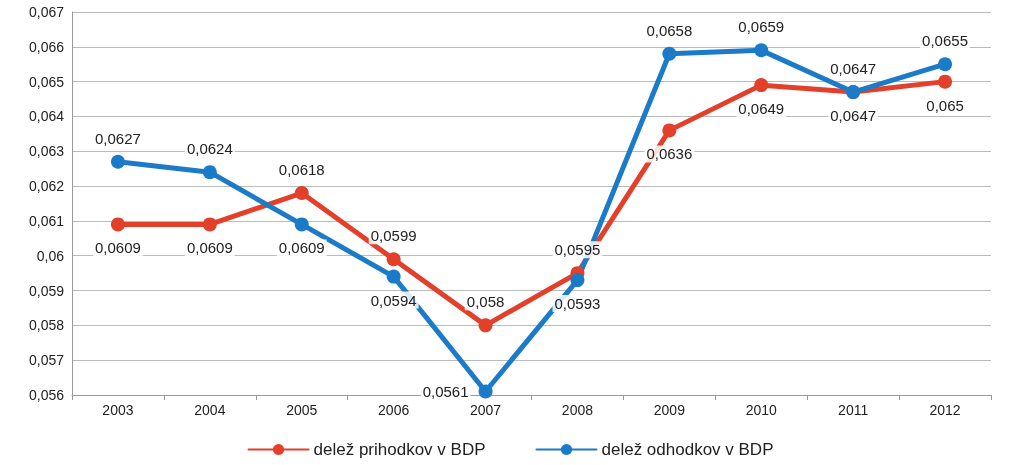  Describe the element at coordinates (669, 410) in the screenshot. I see `x-tick-label: 2009` at that location.